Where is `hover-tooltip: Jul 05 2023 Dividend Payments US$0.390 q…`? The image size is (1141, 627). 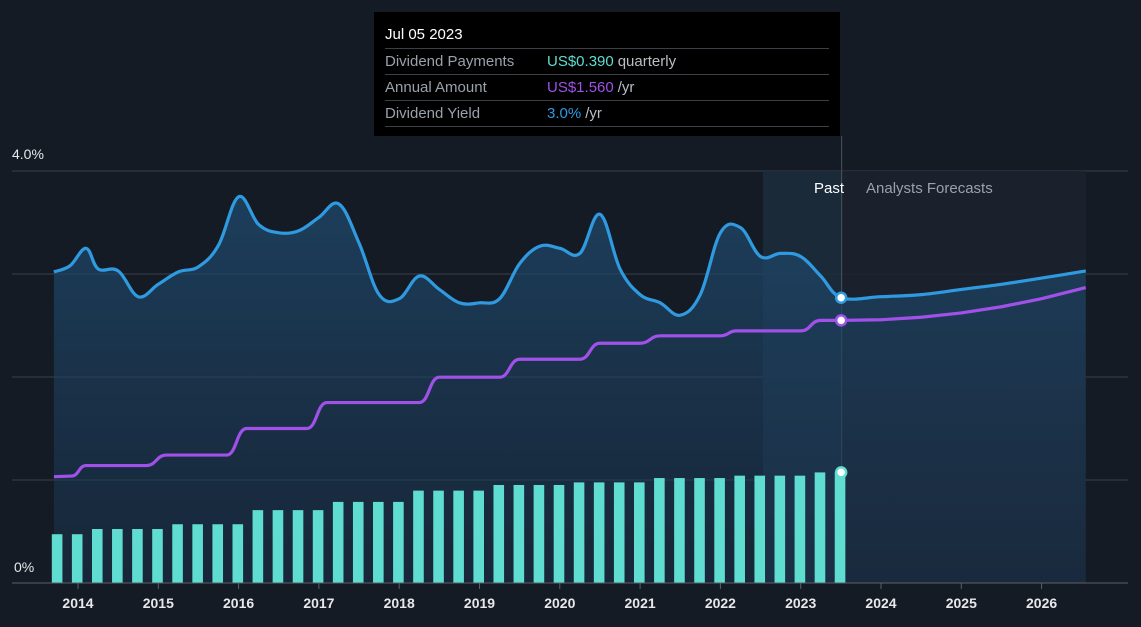 hover-tooltip: Jul 05 2023 Dividend Payments US$0.390 q… is located at coordinates (607, 74).